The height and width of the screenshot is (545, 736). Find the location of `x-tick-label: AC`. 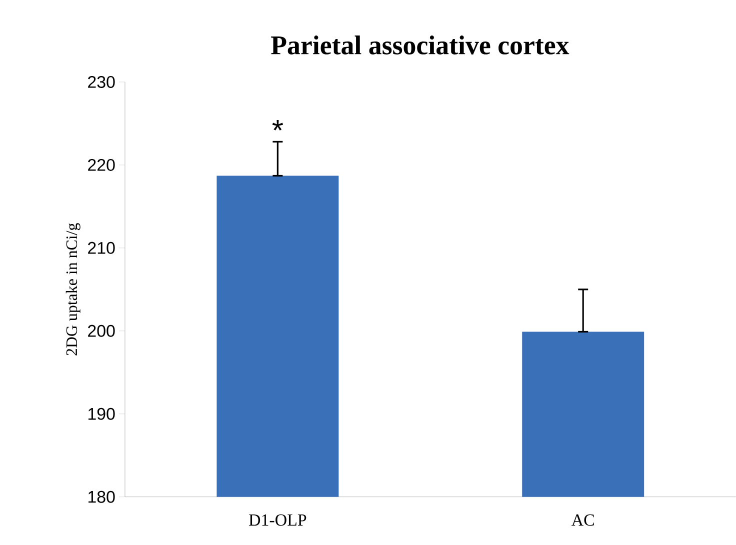

x-tick-label: AC is located at coordinates (583, 520).